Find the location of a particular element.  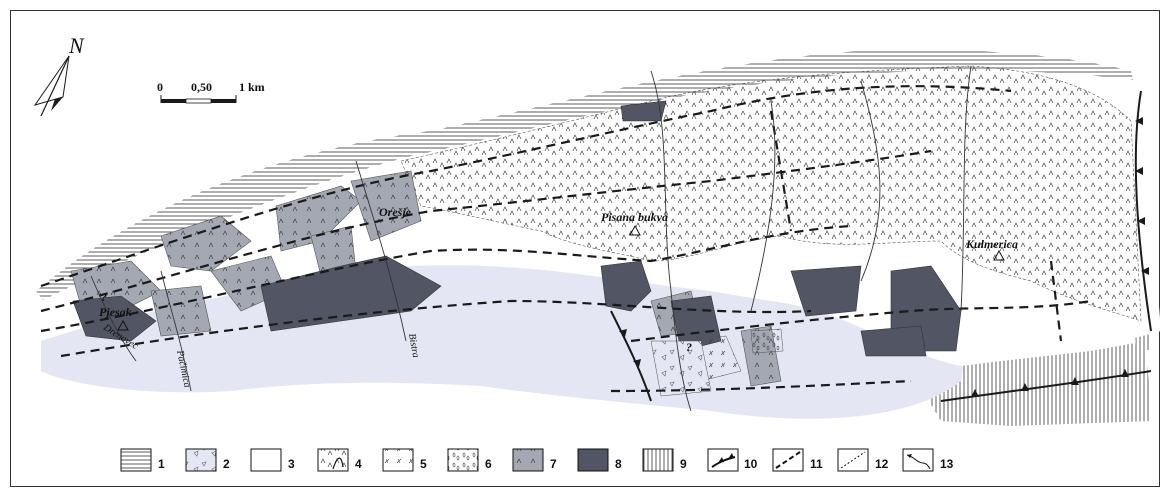

legend-num: 3 is located at coordinates (291, 464).